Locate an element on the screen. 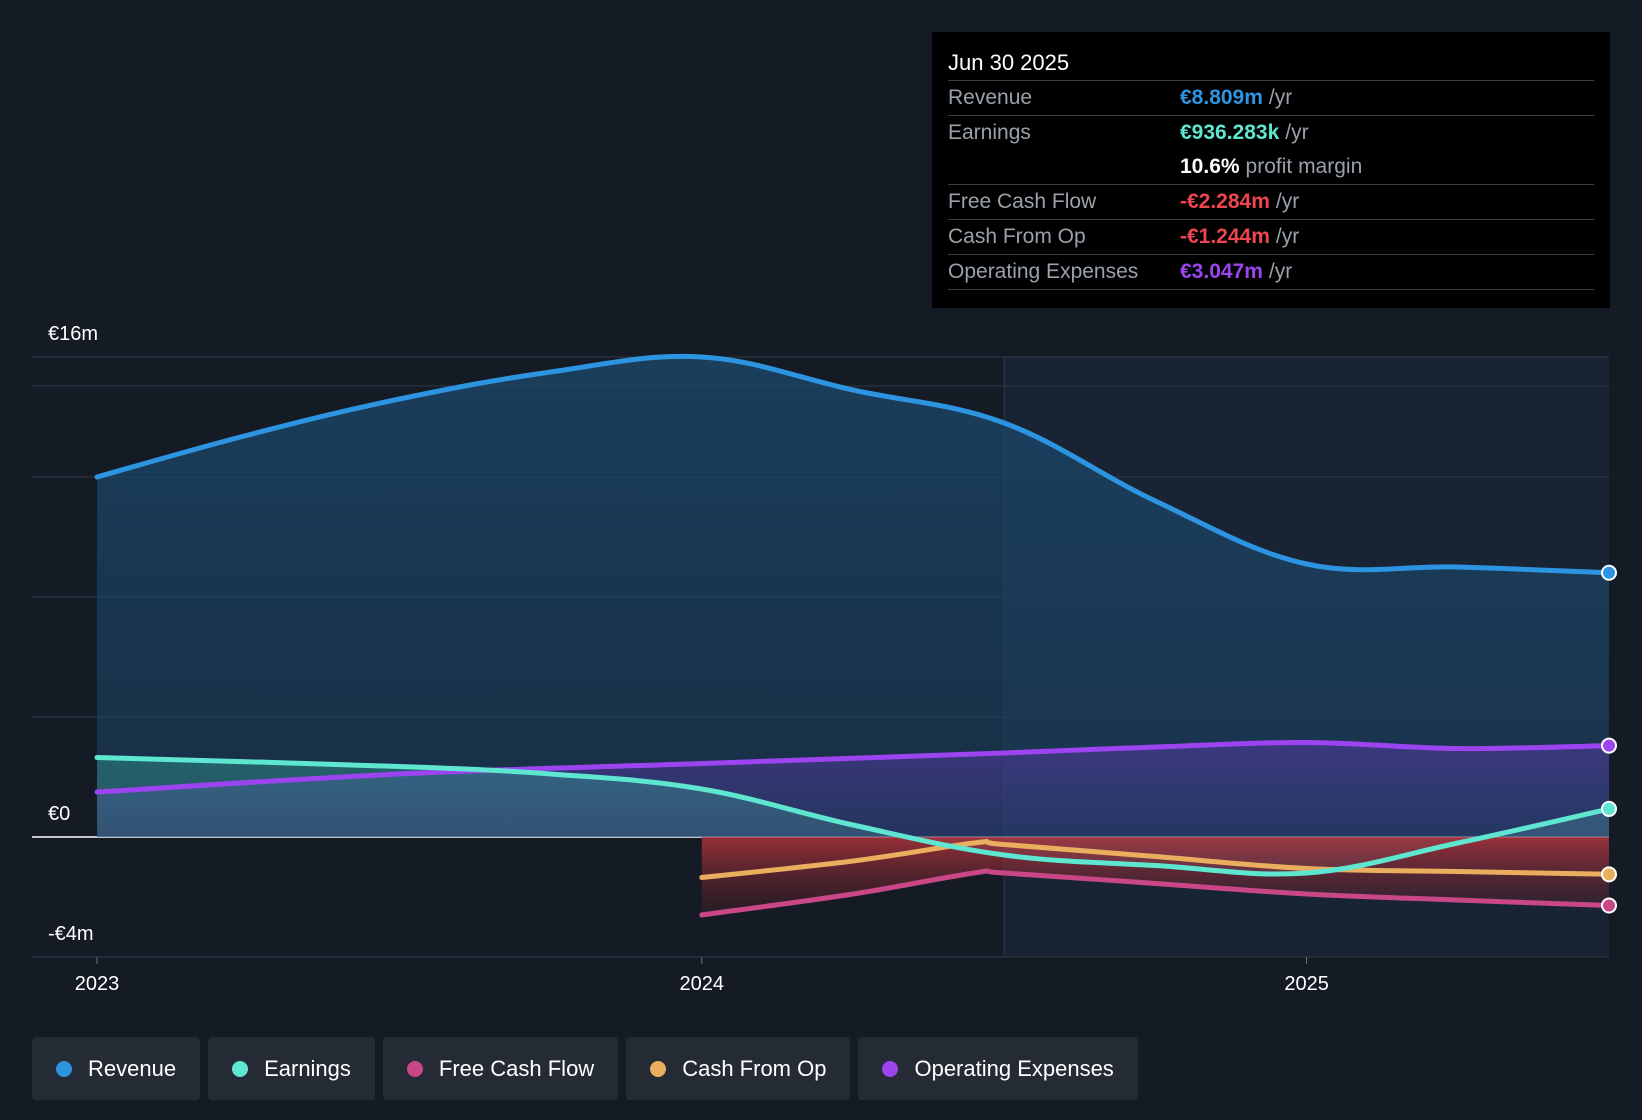  free-cash-flow-line is located at coordinates (1155, 893).